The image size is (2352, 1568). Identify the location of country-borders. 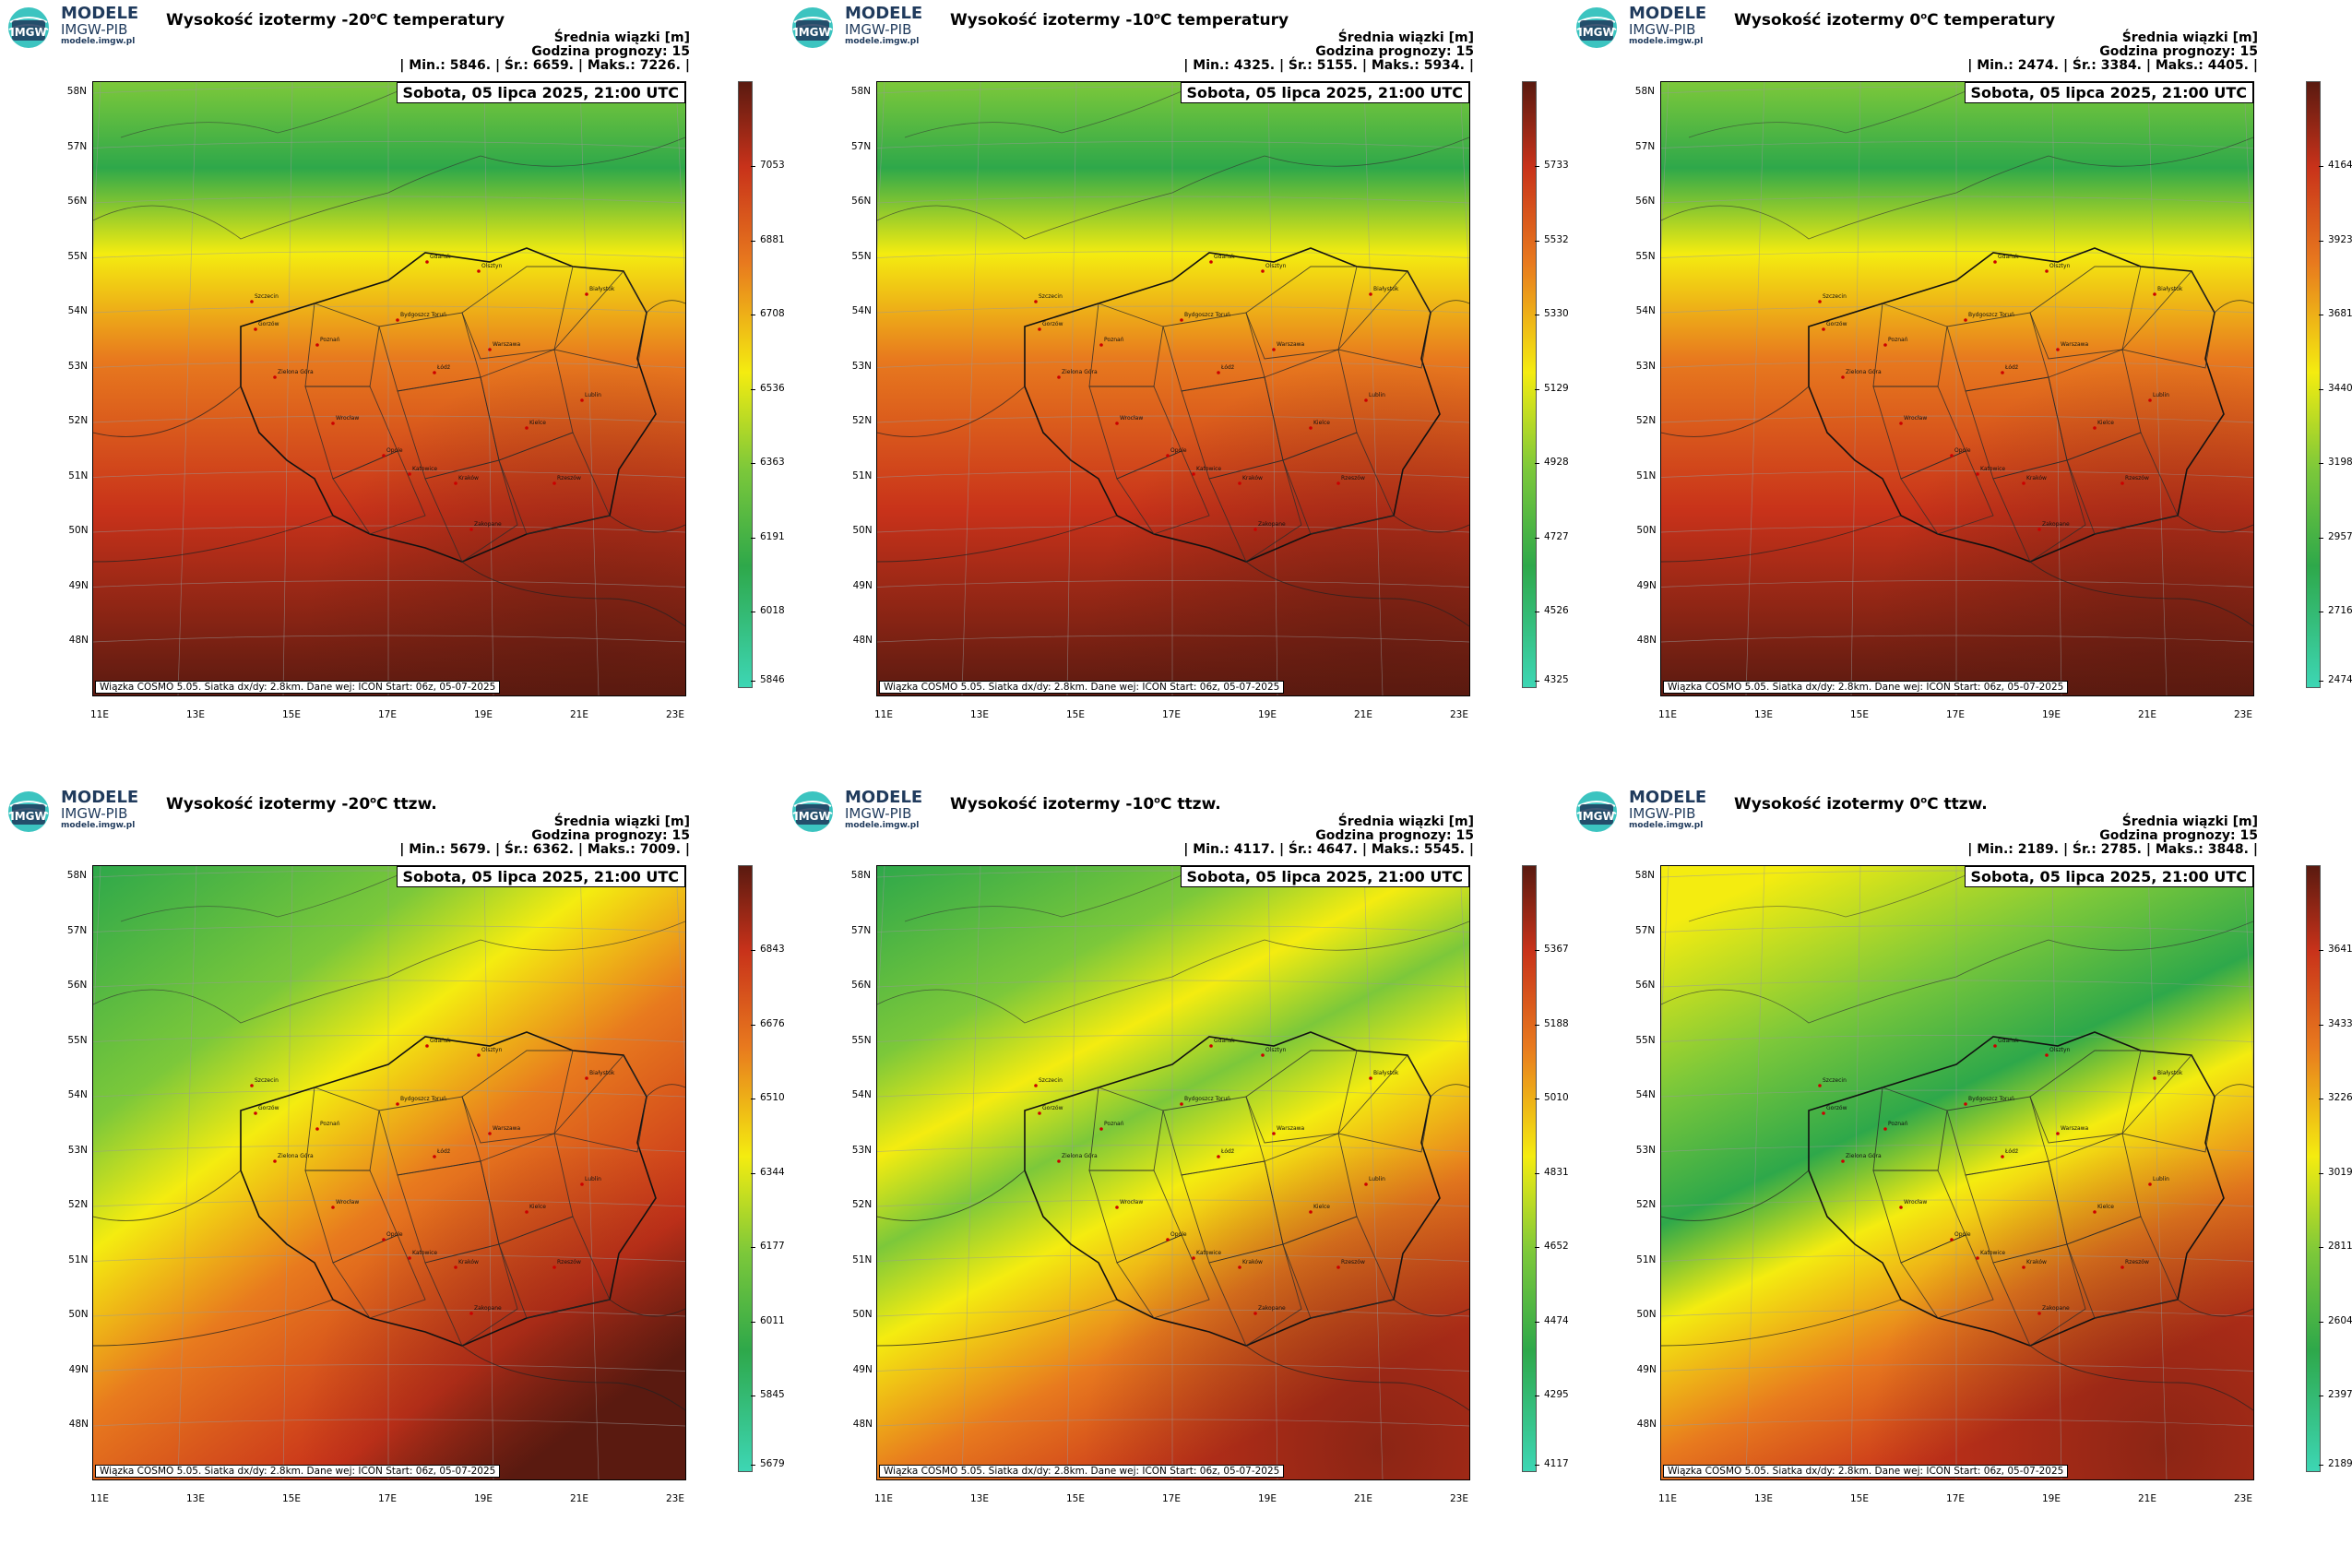
(389, 1247).